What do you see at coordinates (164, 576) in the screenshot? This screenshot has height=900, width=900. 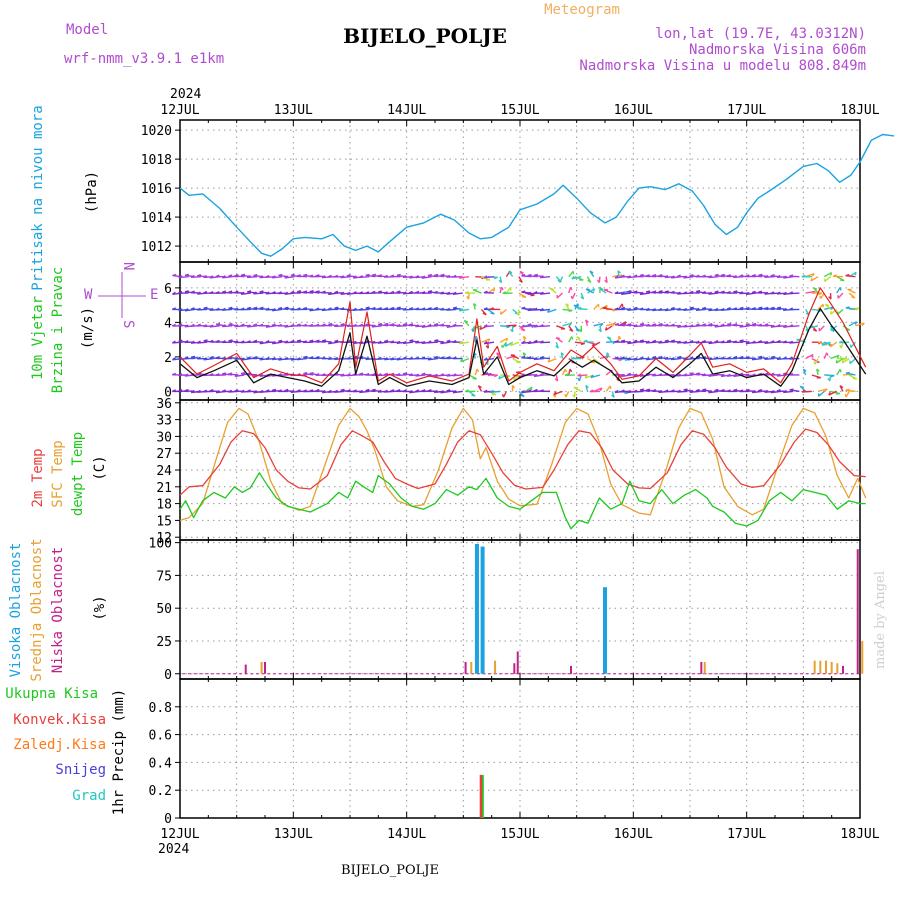 I see `y-tick-label: 75` at bounding box center [164, 576].